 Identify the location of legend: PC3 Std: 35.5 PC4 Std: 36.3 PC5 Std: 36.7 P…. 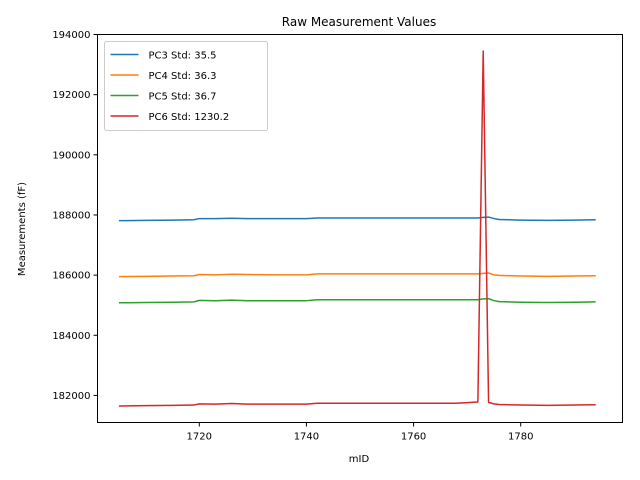
(186, 86).